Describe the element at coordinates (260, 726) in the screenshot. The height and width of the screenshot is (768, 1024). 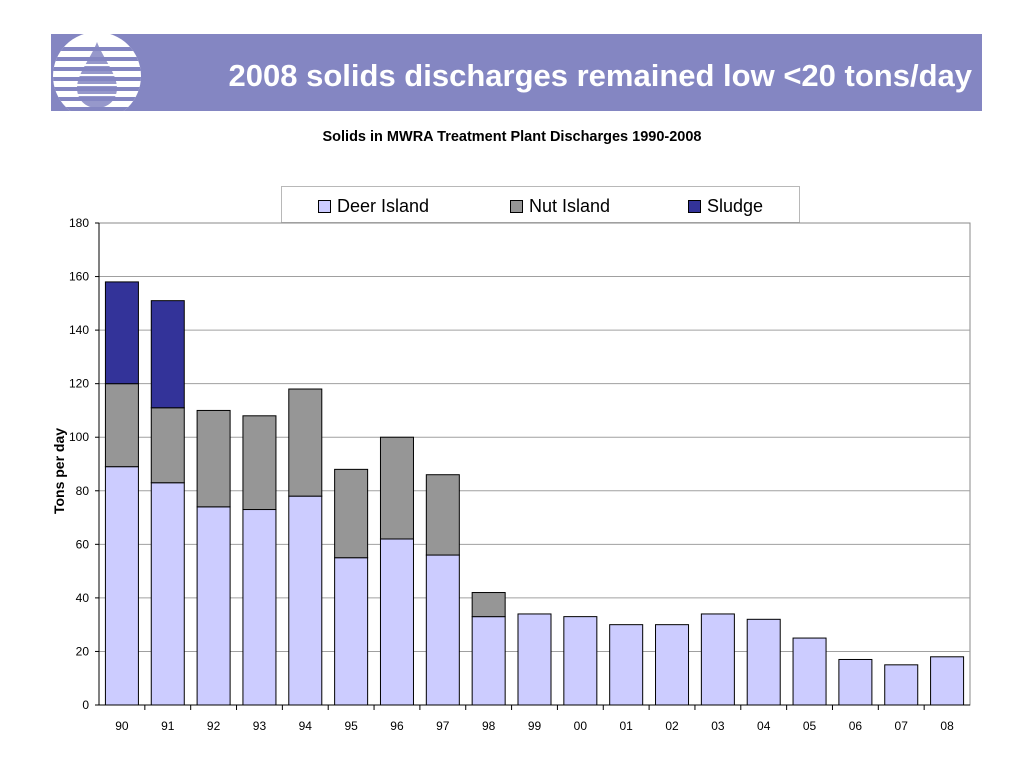
I see `x-tick-label: 93` at that location.